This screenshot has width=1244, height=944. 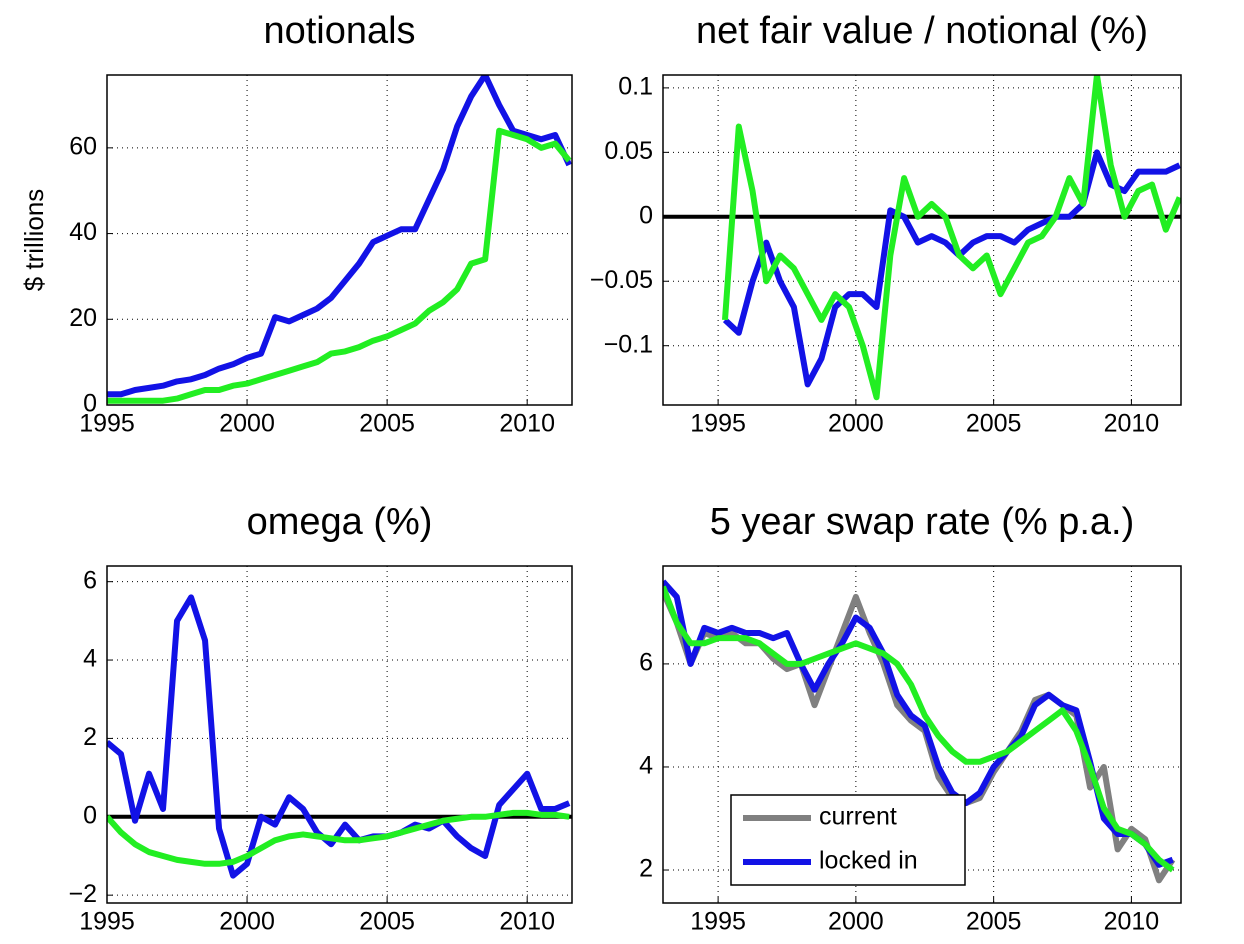 What do you see at coordinates (339, 31) in the screenshot?
I see `chart-title: notionals` at bounding box center [339, 31].